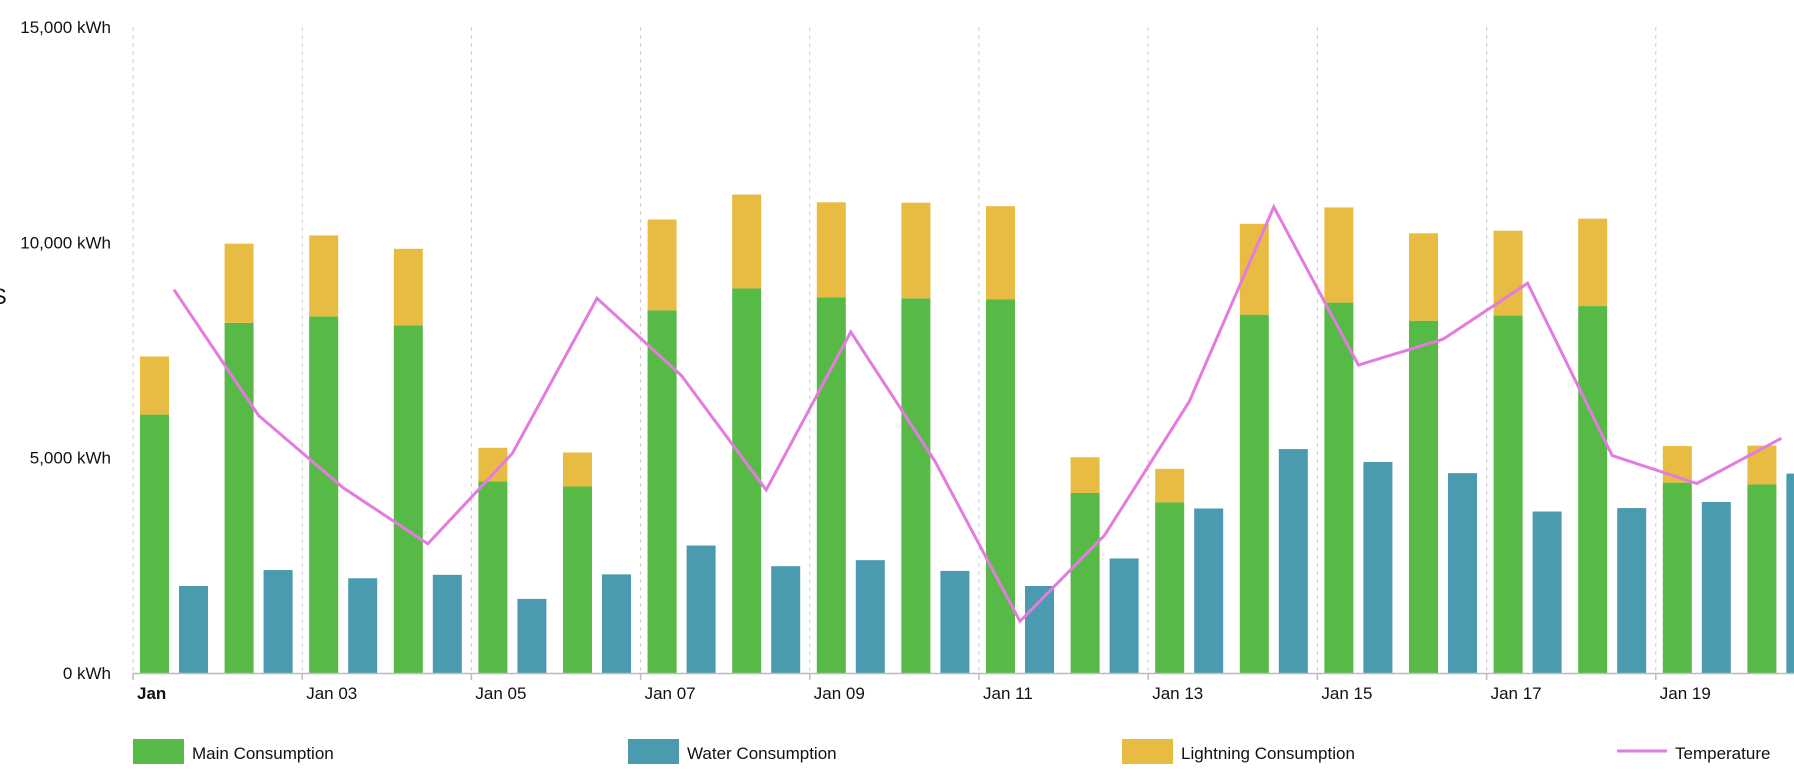 The image size is (1794, 784). I want to click on x-tick-label: Jan 15, so click(1346, 693).